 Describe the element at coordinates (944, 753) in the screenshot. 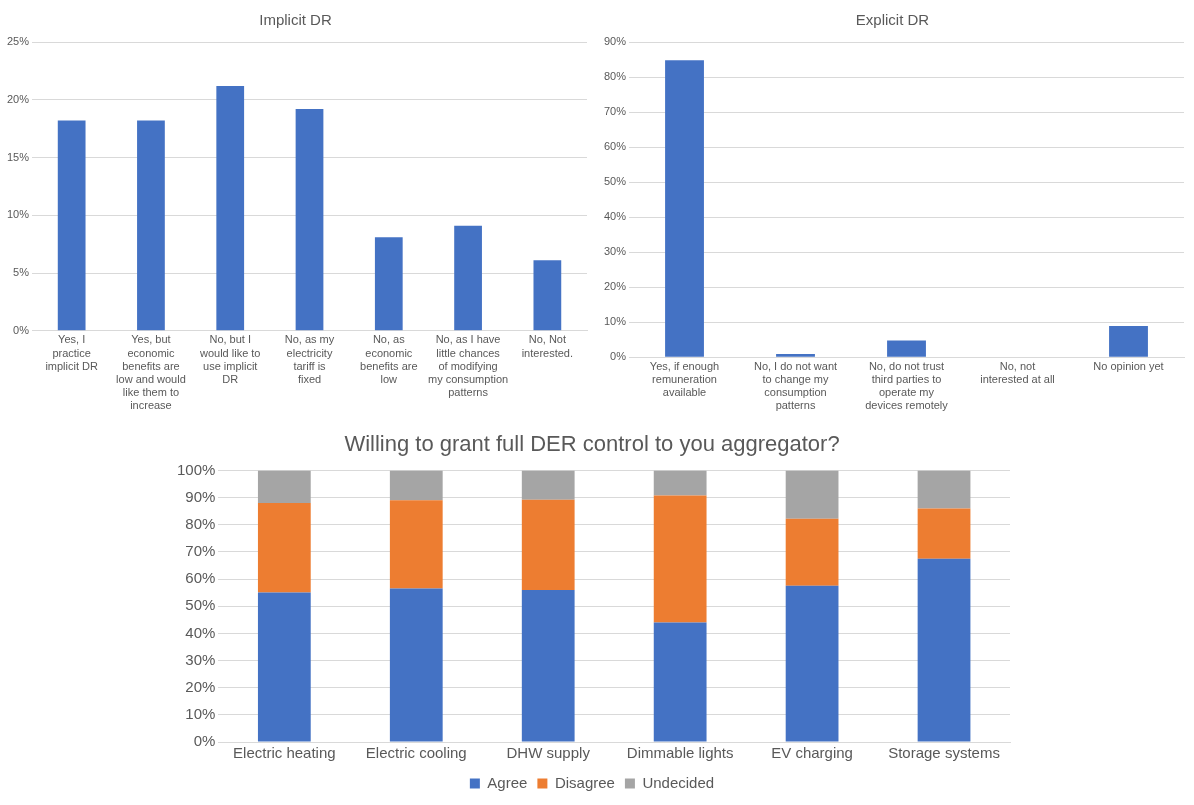

I see `x-tick-label: Storage systems` at that location.